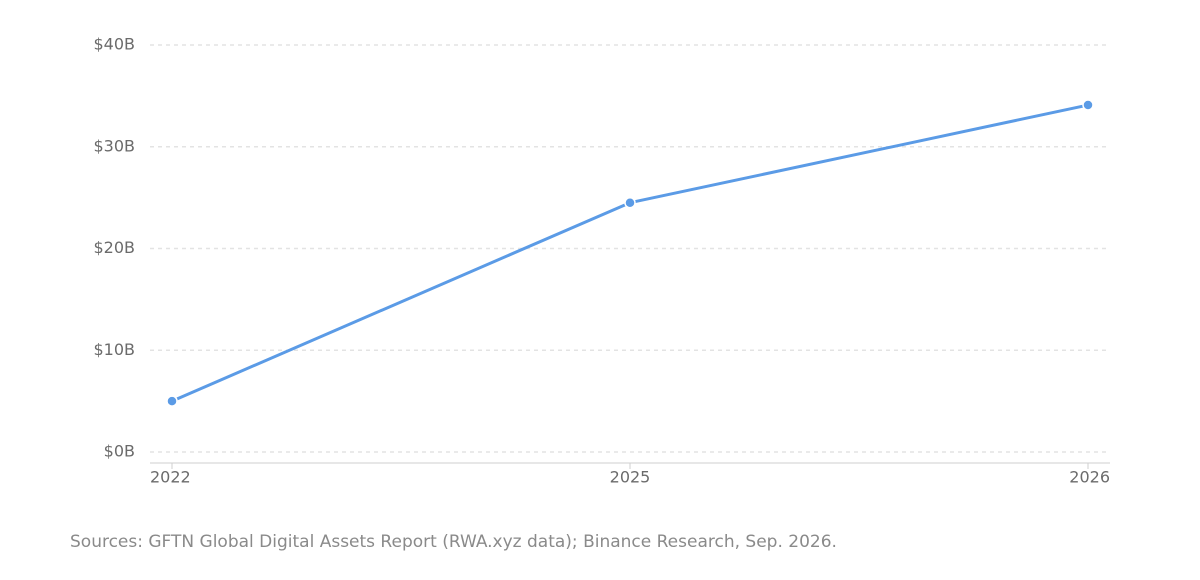  I want to click on x-tick-label: 2022, so click(170, 477).